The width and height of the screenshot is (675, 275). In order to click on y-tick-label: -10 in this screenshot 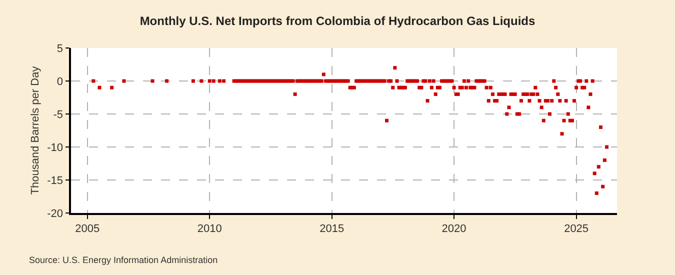, I will do `click(55, 148)`.